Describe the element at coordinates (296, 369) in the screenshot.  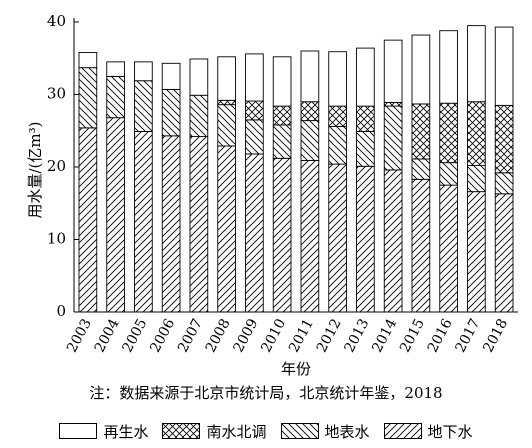
I see `x-axis-label: 年份` at that location.